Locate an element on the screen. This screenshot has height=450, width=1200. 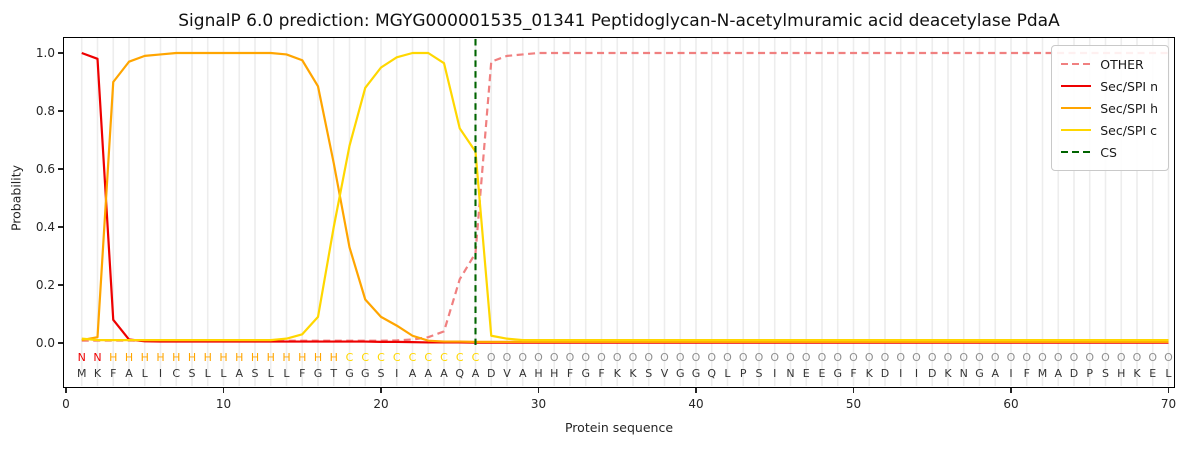
amino-acid-letter: C is located at coordinates (176, 373).